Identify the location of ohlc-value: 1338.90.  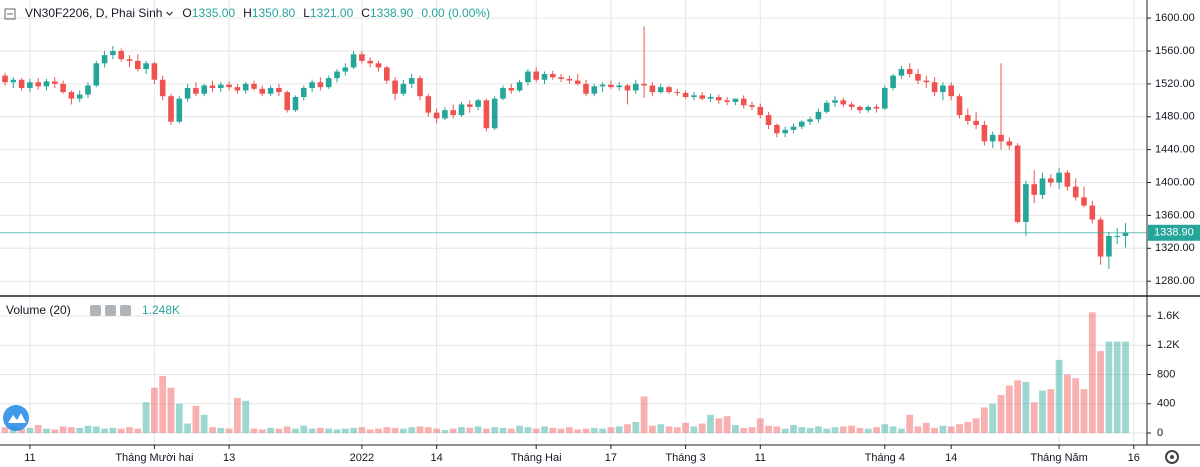
(392, 13).